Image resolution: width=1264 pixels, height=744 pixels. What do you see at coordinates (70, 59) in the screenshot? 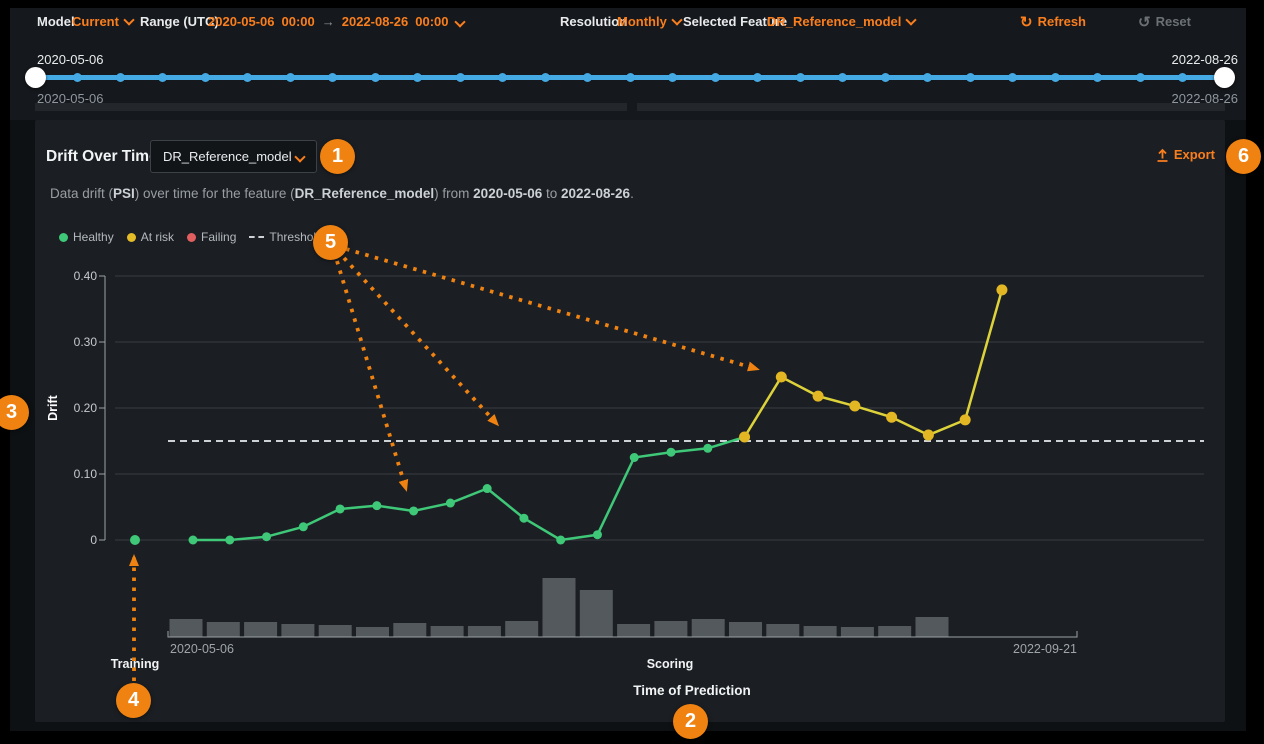
I see `timeline-start-date: 2020-05-06` at bounding box center [70, 59].